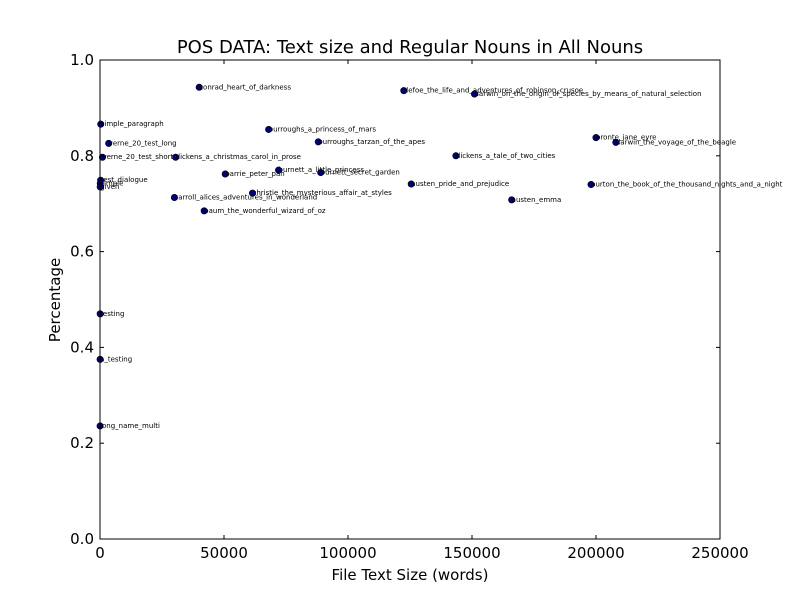 The width and height of the screenshot is (800, 600). Describe the element at coordinates (676, 142) in the screenshot. I see `data-point-label: darwin_the_voyage_of_the_beagle` at that location.